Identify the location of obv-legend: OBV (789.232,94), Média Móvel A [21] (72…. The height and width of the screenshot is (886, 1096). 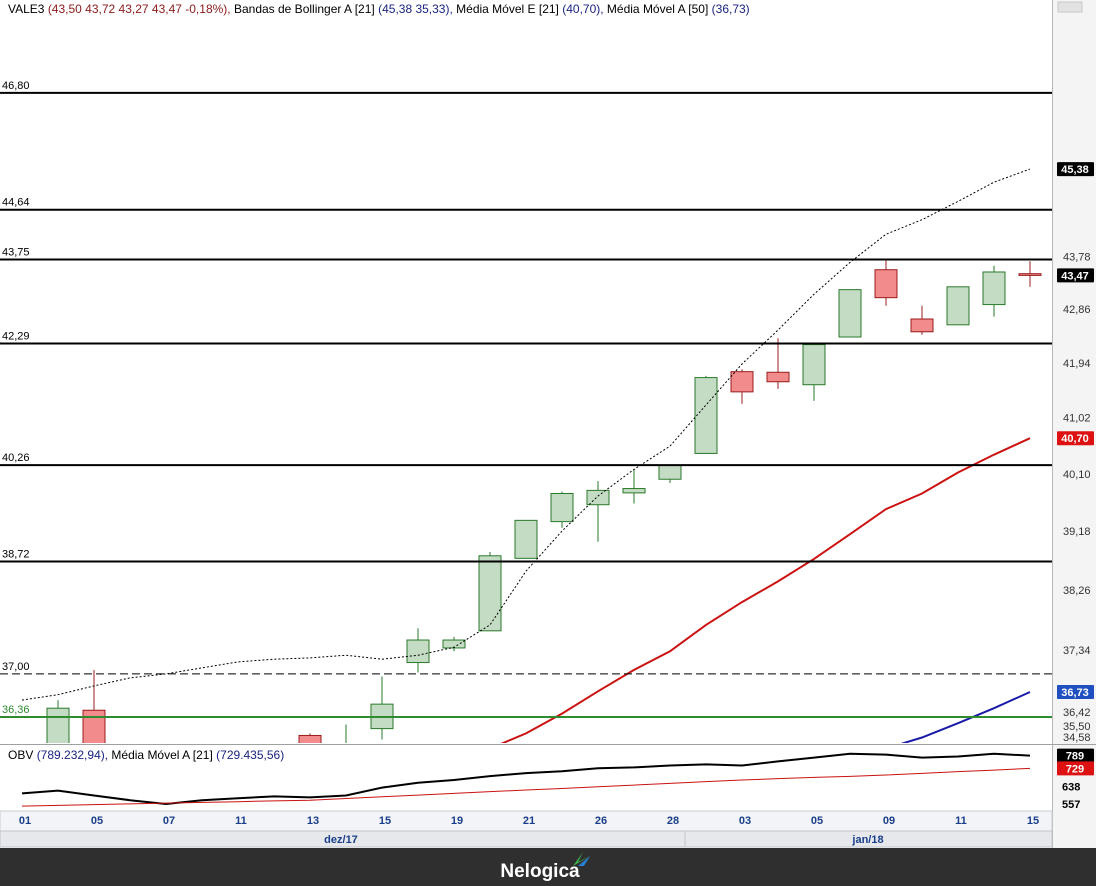
(146, 755).